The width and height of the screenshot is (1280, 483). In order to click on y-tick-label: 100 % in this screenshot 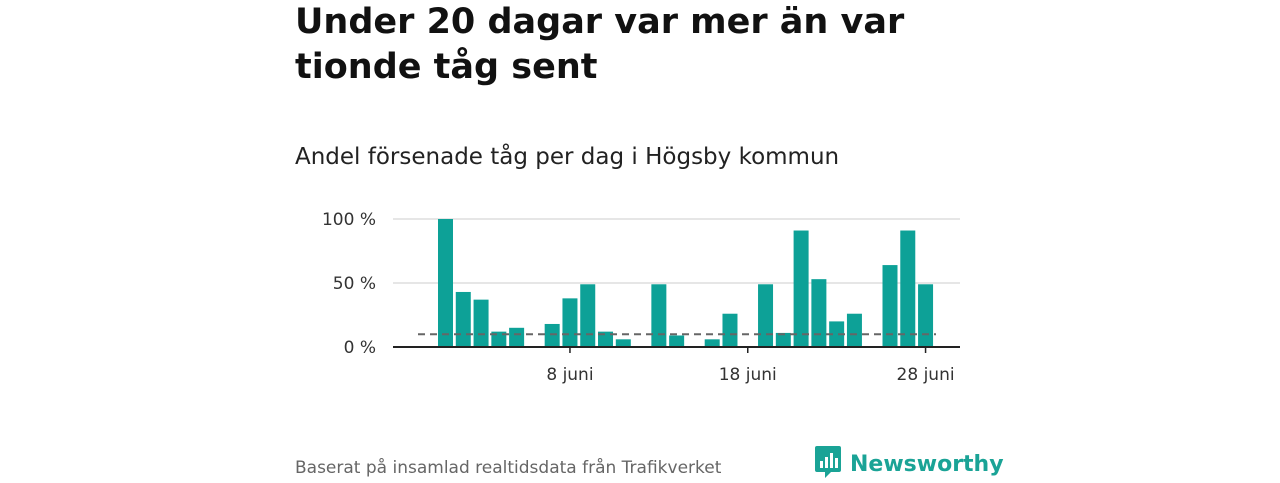, I will do `click(349, 220)`.